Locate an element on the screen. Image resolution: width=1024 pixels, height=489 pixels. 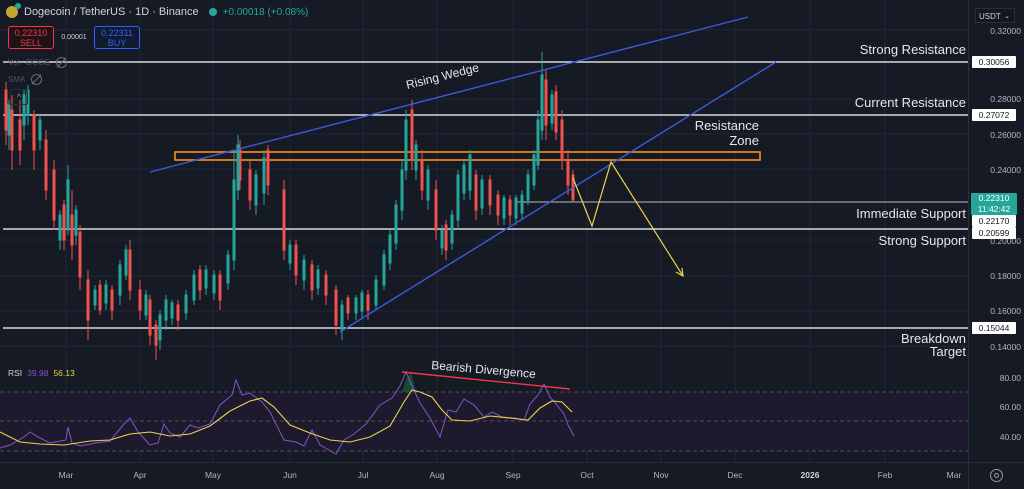
currency-value: USDT is located at coordinates (990, 16).